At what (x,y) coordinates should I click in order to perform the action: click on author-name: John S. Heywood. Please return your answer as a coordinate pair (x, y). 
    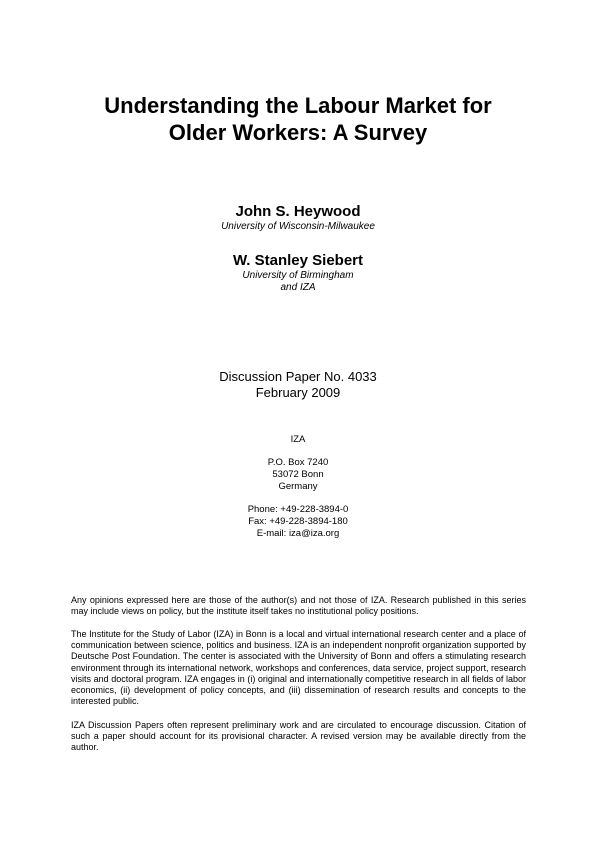
    Looking at the image, I should click on (298, 211).